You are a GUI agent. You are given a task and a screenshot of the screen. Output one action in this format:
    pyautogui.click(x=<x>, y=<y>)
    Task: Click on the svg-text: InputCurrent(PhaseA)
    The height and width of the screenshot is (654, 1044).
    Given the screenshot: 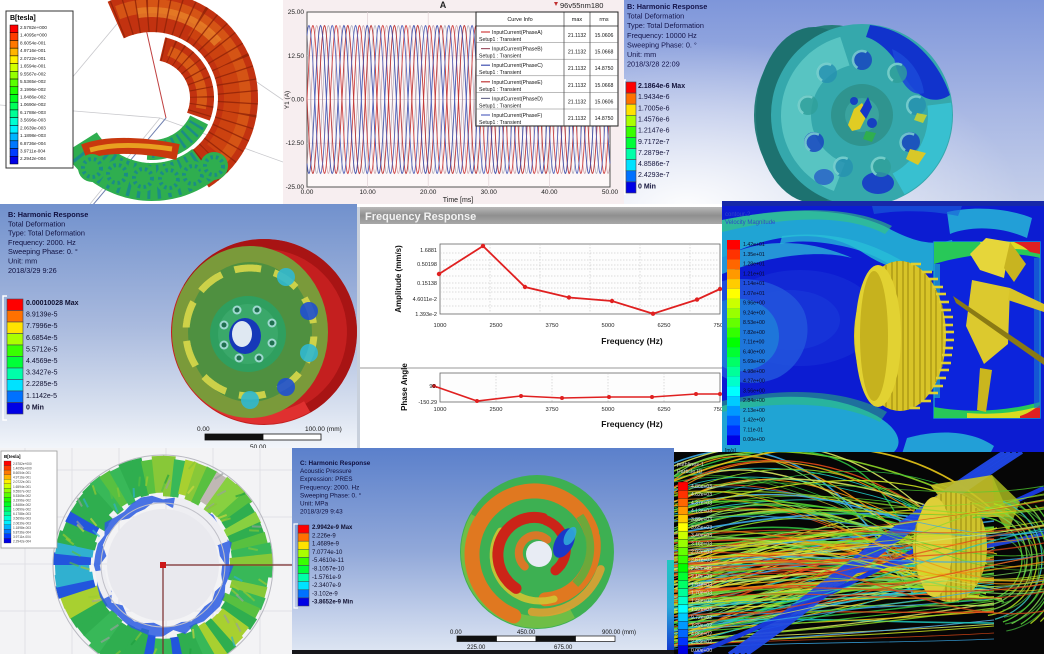 What is the action you would take?
    pyautogui.click(x=517, y=33)
    